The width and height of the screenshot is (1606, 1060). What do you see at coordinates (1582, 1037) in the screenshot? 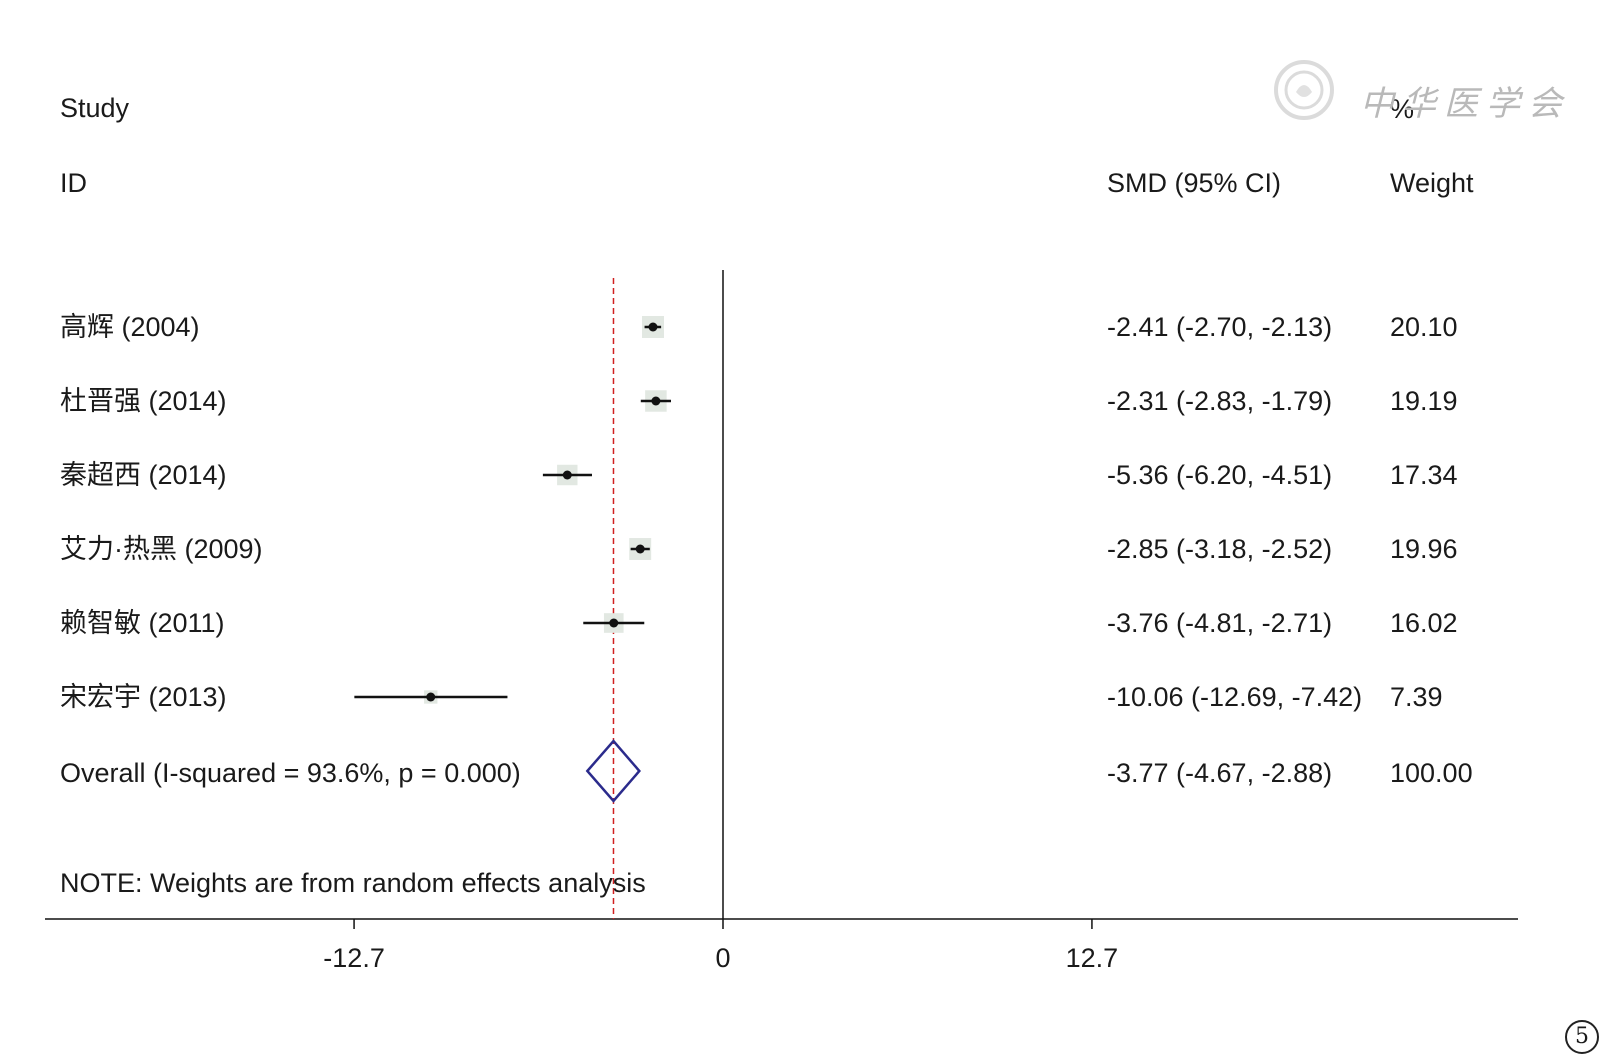
I see `figure-number: 5` at bounding box center [1582, 1037].